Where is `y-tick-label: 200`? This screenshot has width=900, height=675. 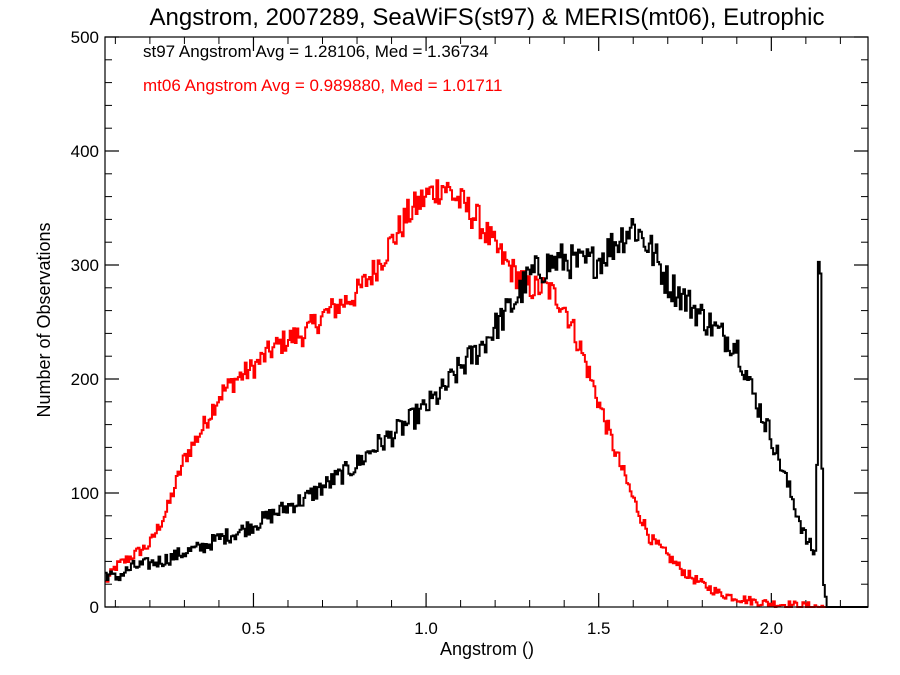
y-tick-label: 200 is located at coordinates (85, 379).